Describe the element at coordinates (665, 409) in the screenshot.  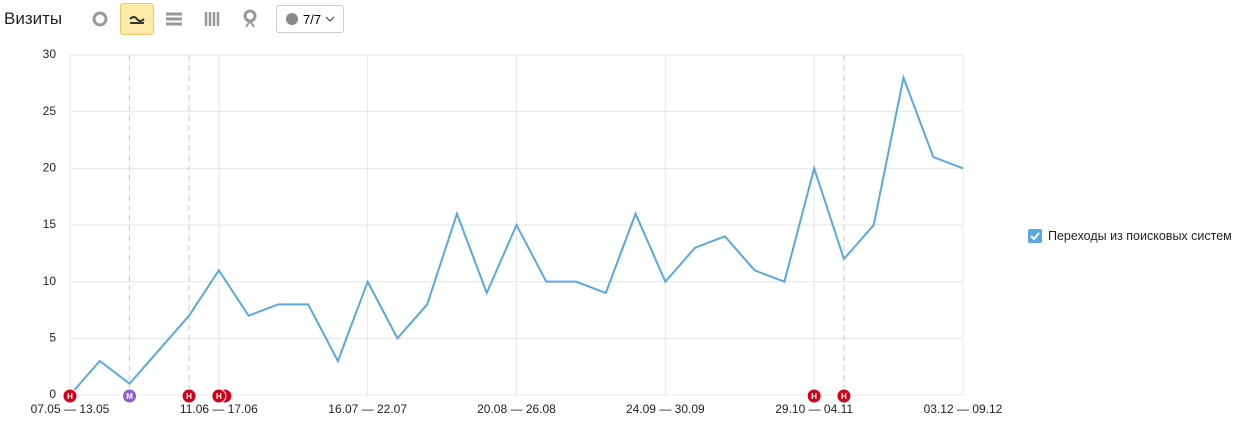
I see `x-tick-label: 24.09 — 30.09` at that location.